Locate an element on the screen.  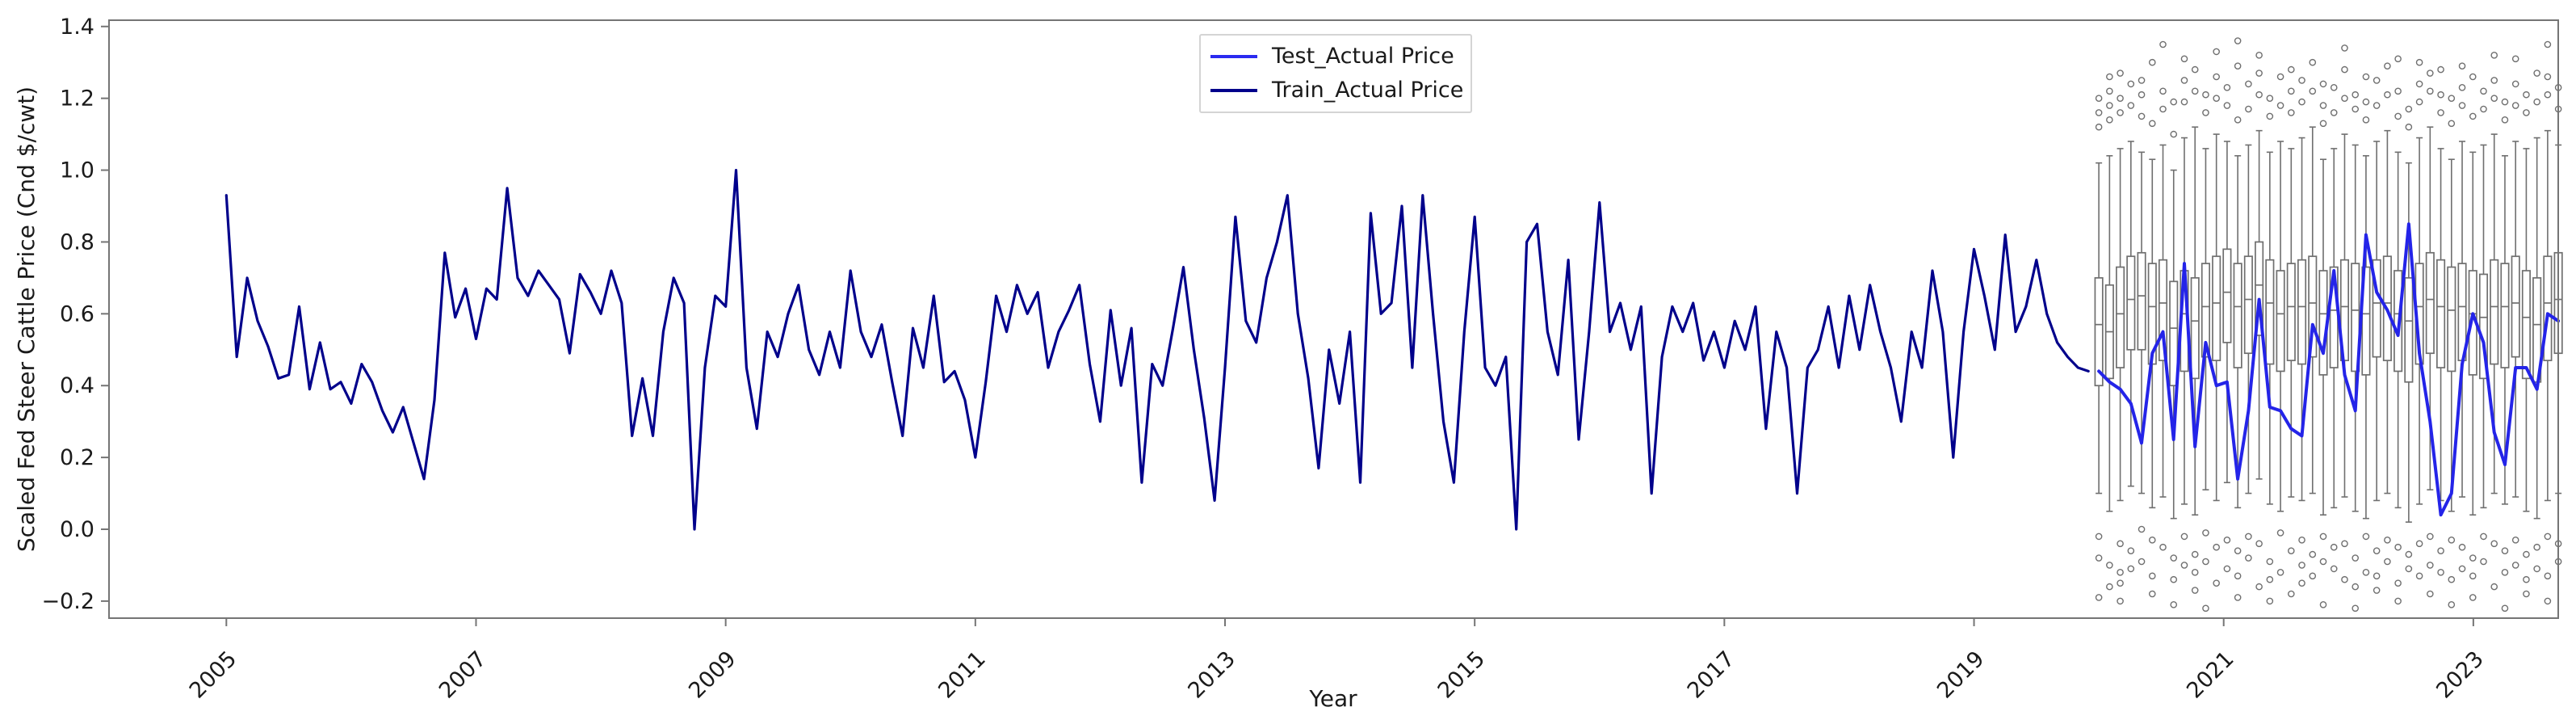
legend-label-train: Train_Actual Price is located at coordinates (1368, 90).